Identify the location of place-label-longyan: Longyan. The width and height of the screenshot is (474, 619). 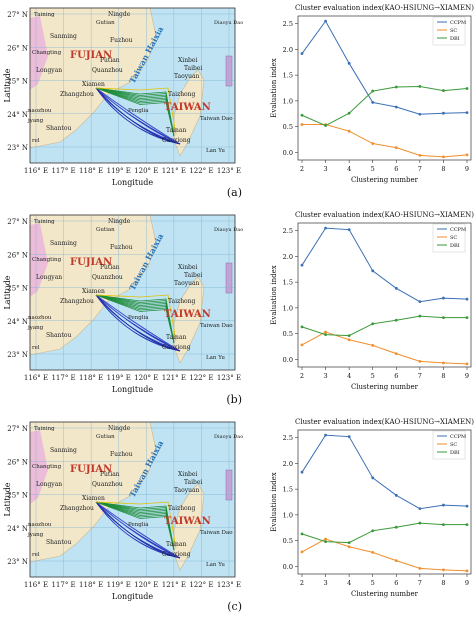
(49, 277).